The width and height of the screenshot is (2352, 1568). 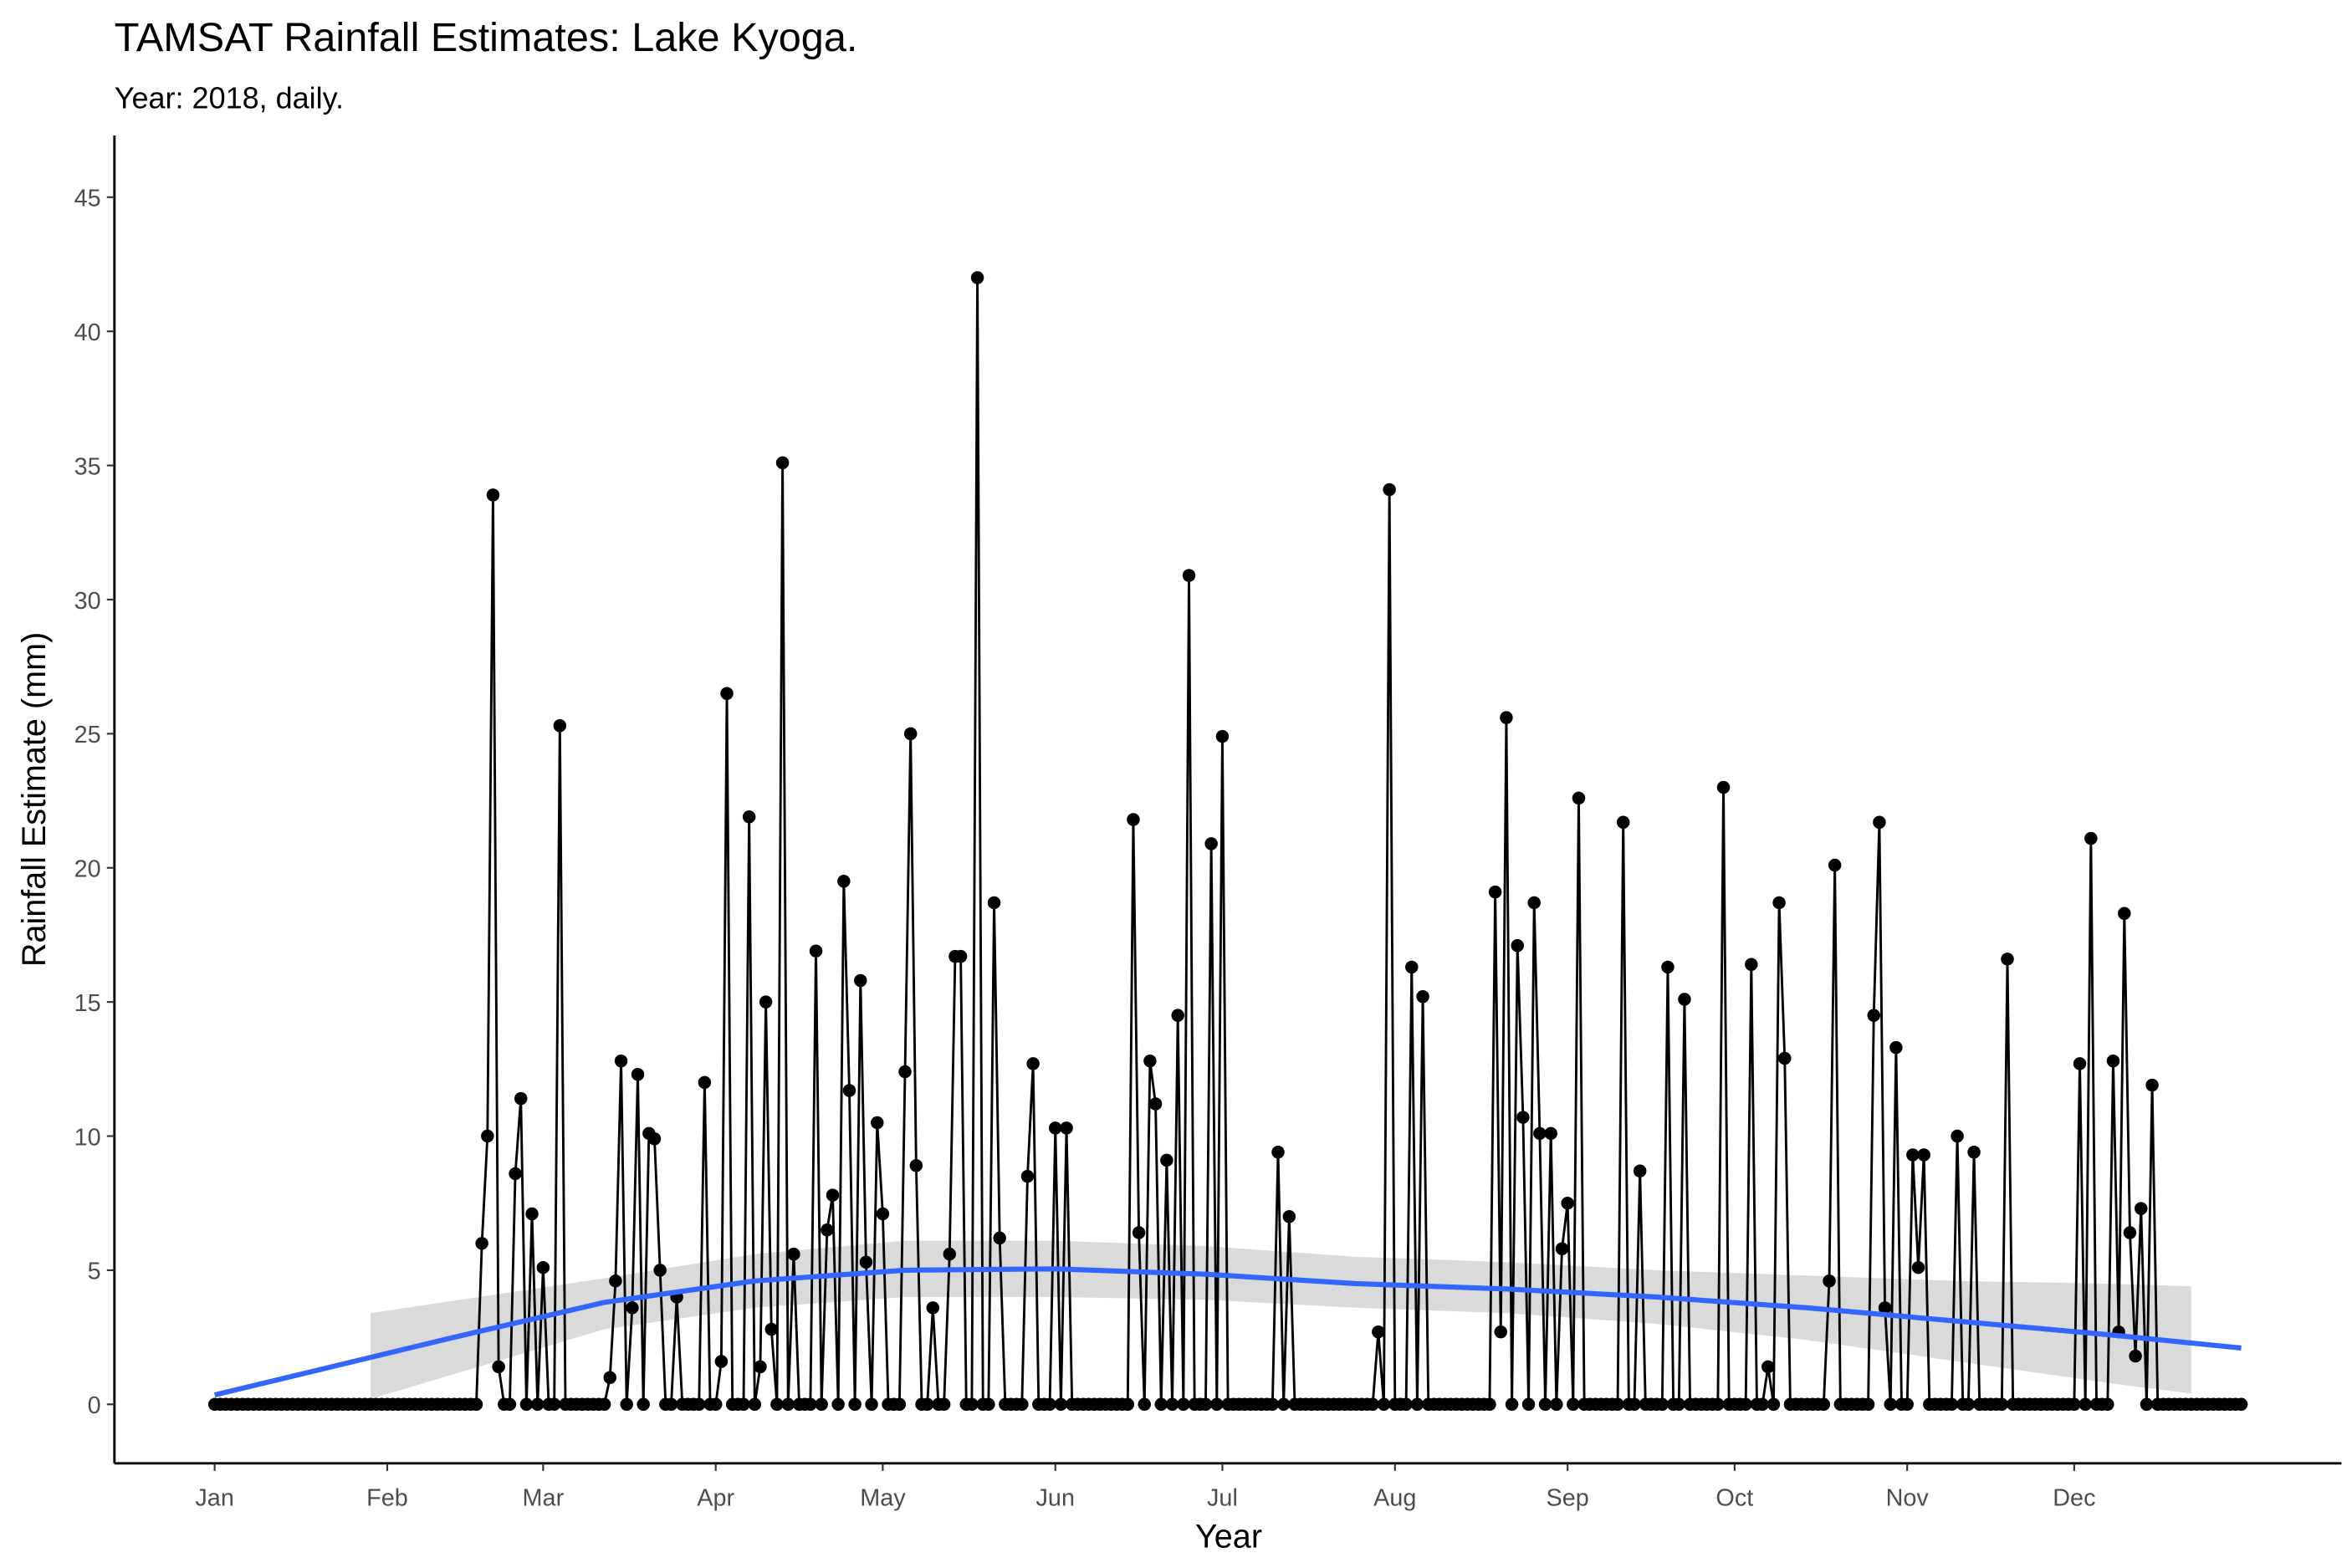 I want to click on y-tick-label: 40, so click(x=87, y=332).